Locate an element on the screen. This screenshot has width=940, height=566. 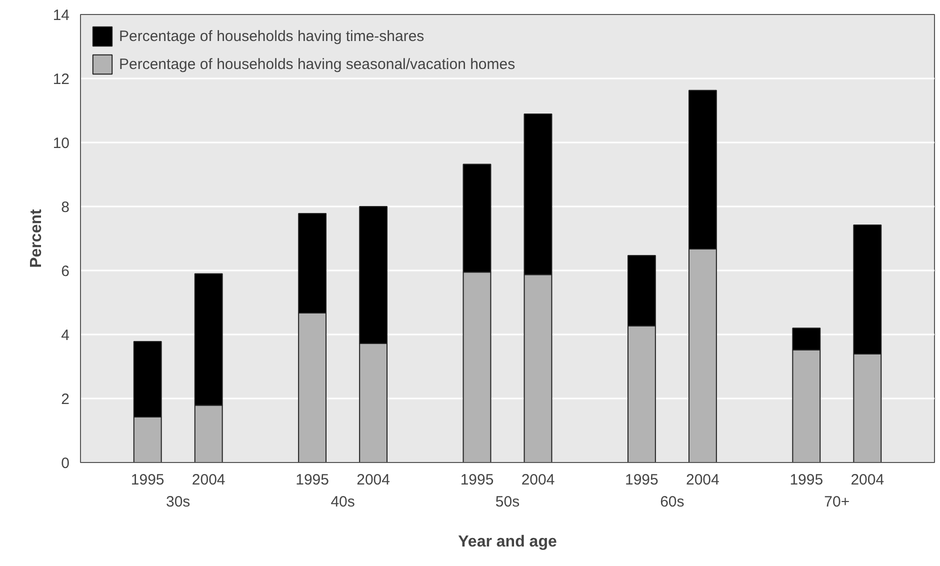
y-tick-label: 12 is located at coordinates (61, 79).